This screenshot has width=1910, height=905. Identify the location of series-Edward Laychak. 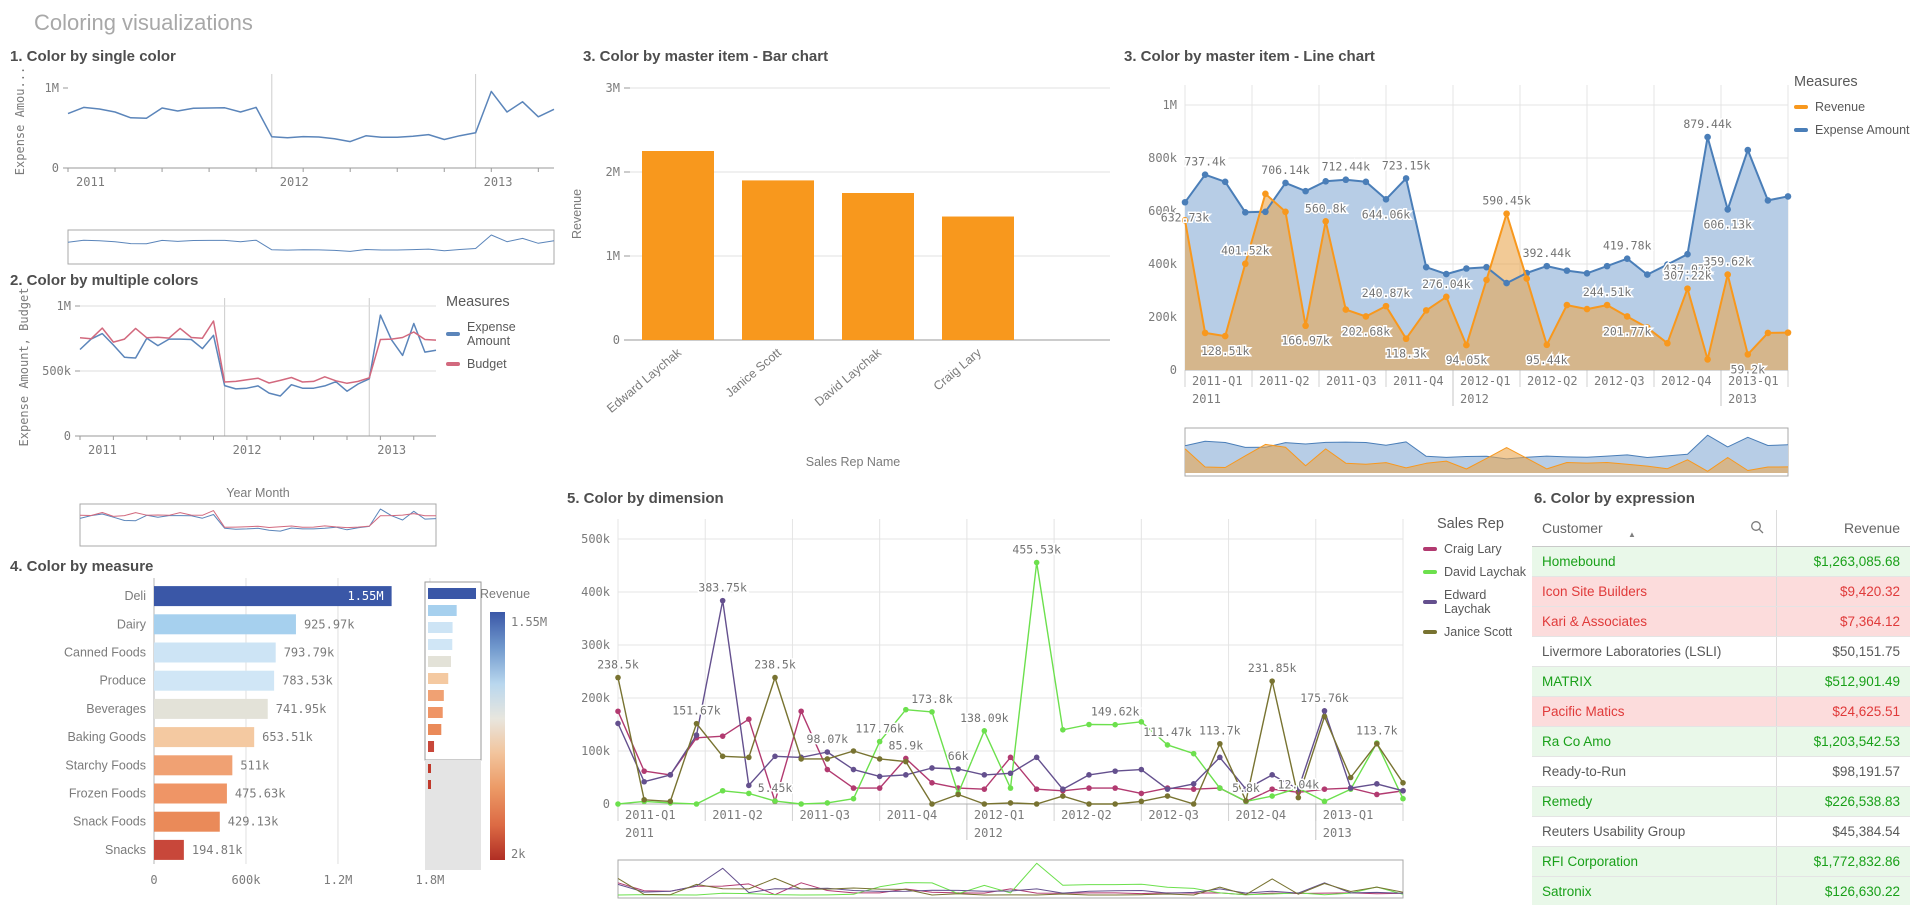
(1010, 695).